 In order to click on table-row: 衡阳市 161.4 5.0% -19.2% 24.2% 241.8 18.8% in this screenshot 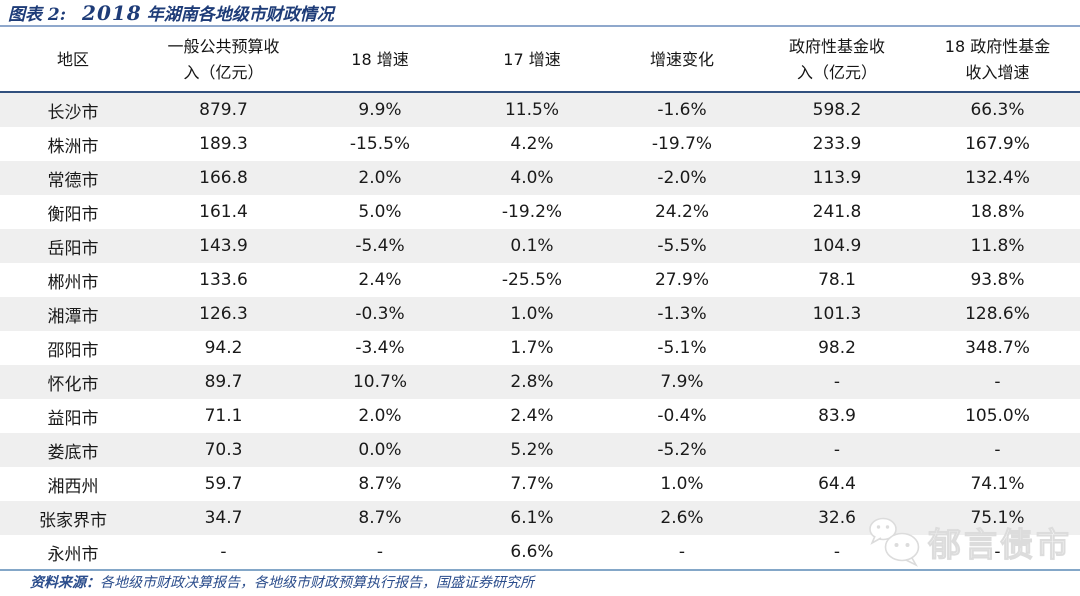, I will do `click(540, 212)`.